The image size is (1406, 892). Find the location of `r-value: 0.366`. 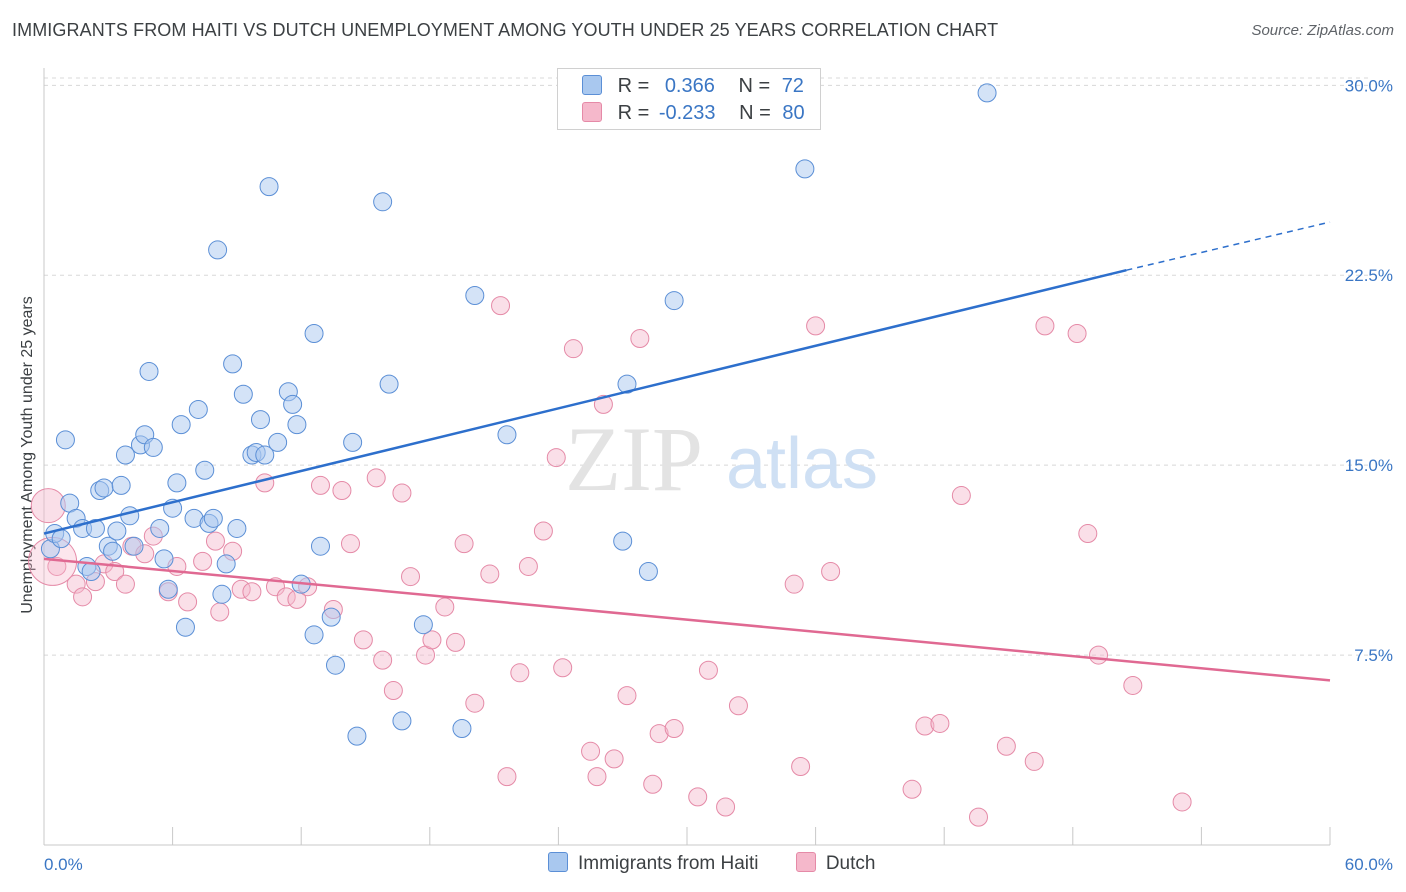

r-value: 0.366 is located at coordinates (689, 86).